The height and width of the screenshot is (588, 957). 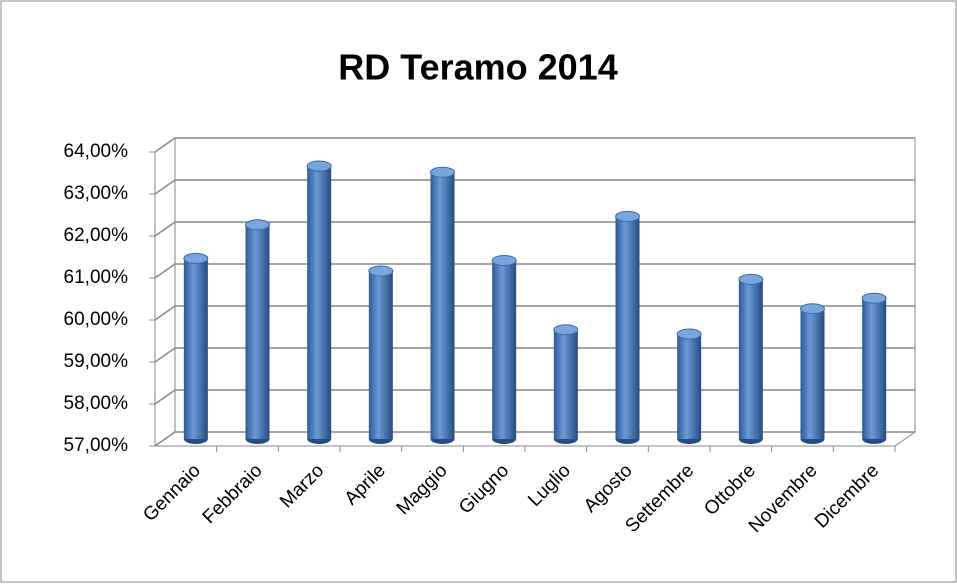 I want to click on y-tick-label: 58,00%, so click(x=96, y=403).